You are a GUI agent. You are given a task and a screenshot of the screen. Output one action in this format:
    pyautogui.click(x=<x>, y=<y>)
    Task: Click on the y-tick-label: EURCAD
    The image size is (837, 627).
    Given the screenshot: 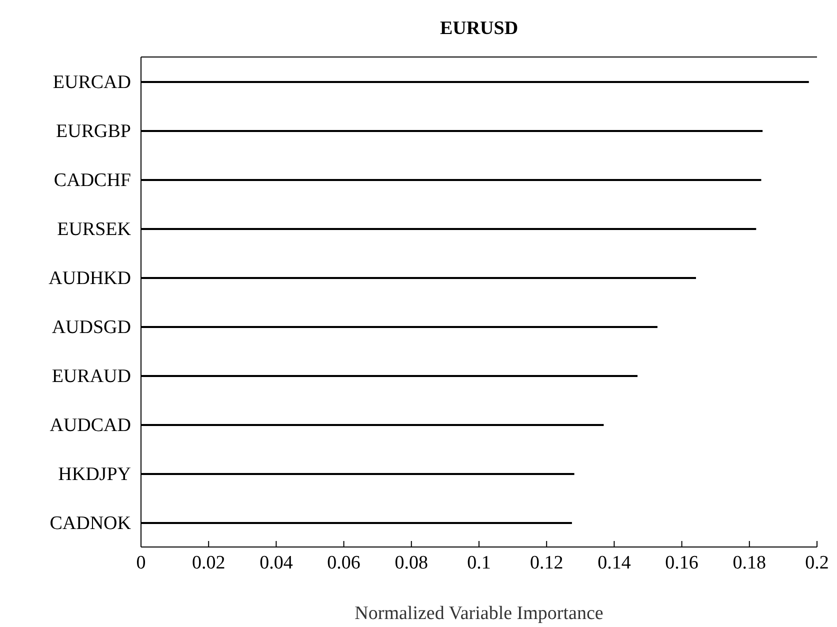 What is the action you would take?
    pyautogui.click(x=91, y=83)
    